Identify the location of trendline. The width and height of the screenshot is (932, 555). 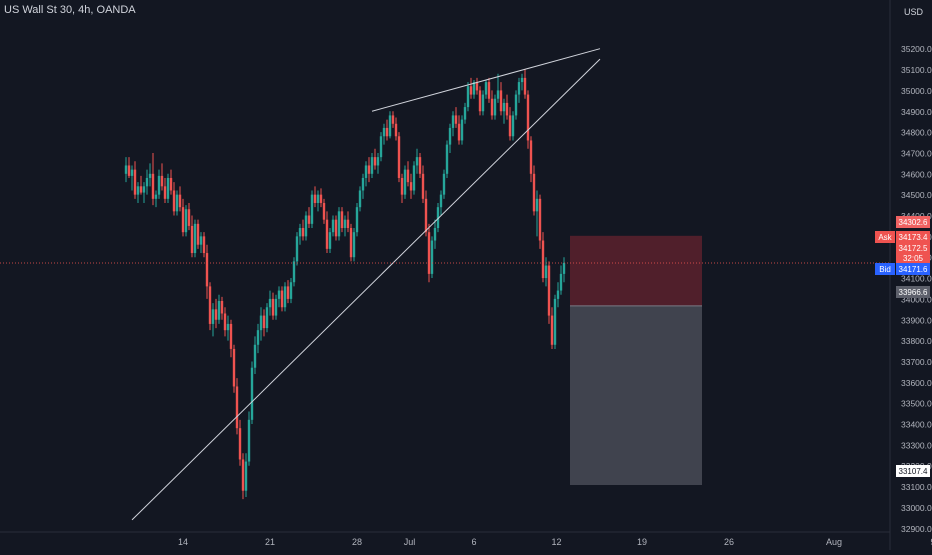
(486, 80).